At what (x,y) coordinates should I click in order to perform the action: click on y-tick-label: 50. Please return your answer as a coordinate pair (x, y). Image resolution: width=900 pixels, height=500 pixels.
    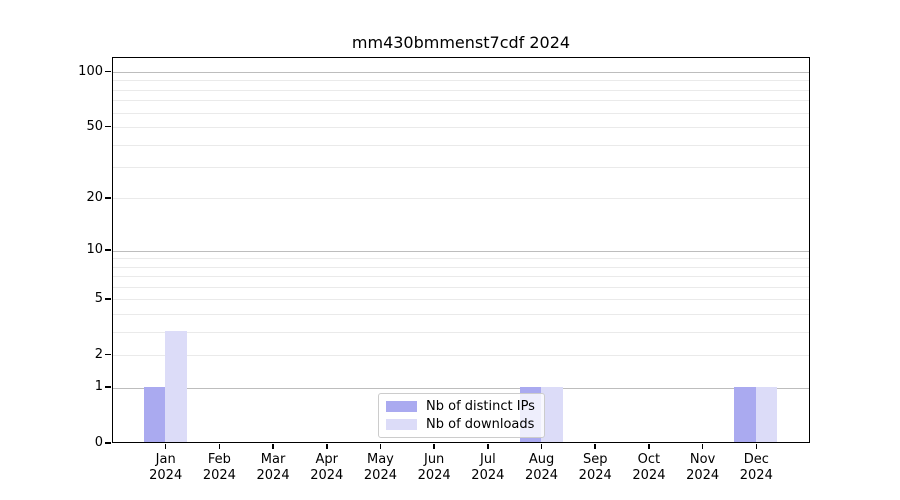
    Looking at the image, I should click on (94, 126).